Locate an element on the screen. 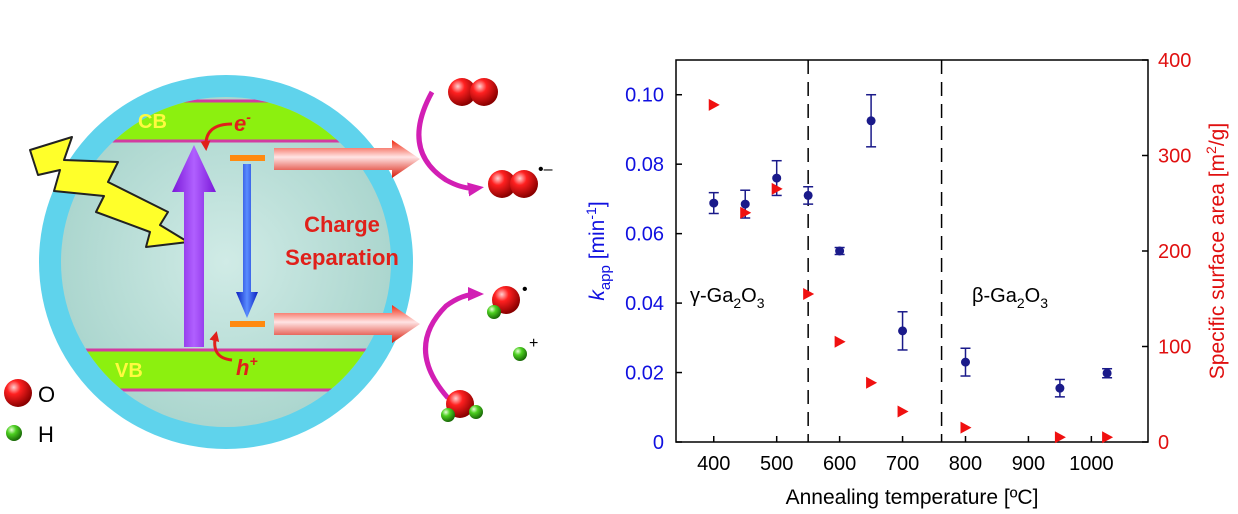  x-tick-label: 900 is located at coordinates (1028, 464).